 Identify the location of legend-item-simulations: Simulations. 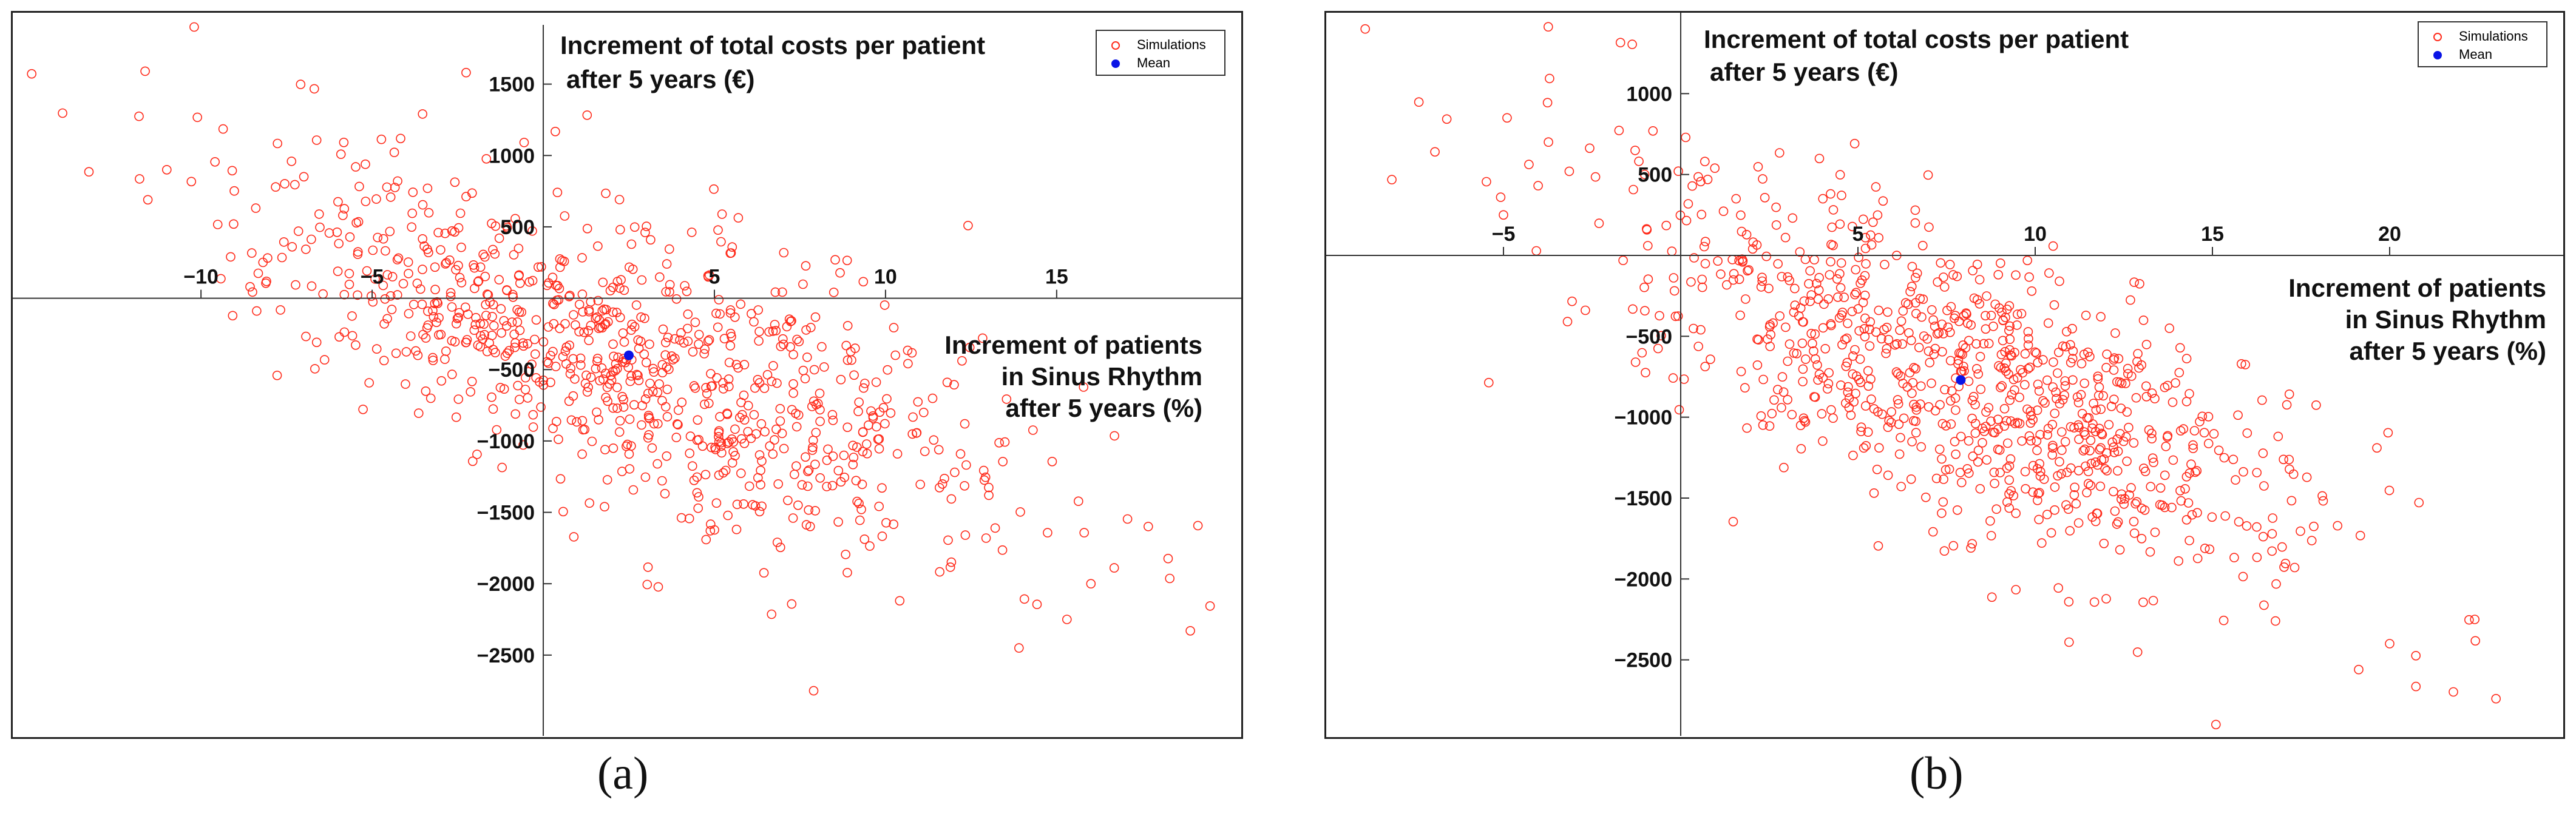
(2476, 36).